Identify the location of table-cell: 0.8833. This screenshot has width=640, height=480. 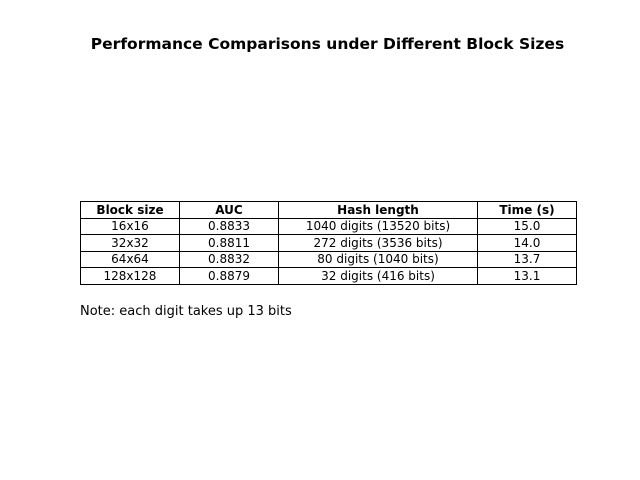
(229, 226).